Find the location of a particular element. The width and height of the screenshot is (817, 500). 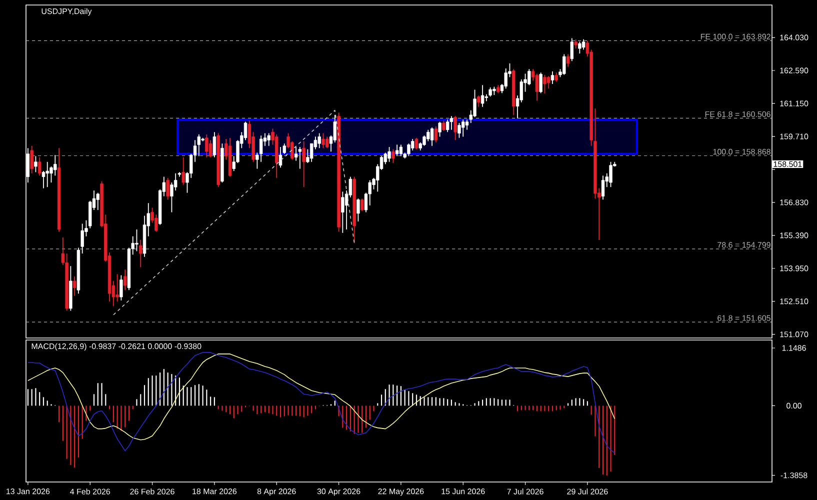

x-tick-label: 13 Jan 2026 is located at coordinates (28, 491).